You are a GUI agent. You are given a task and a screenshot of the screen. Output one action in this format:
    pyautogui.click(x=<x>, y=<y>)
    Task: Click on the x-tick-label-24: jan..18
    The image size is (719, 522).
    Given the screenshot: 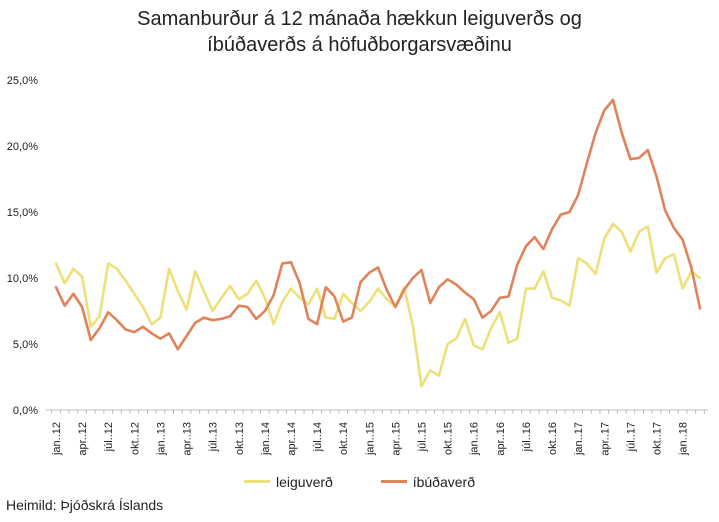 What is the action you would take?
    pyautogui.click(x=684, y=439)
    